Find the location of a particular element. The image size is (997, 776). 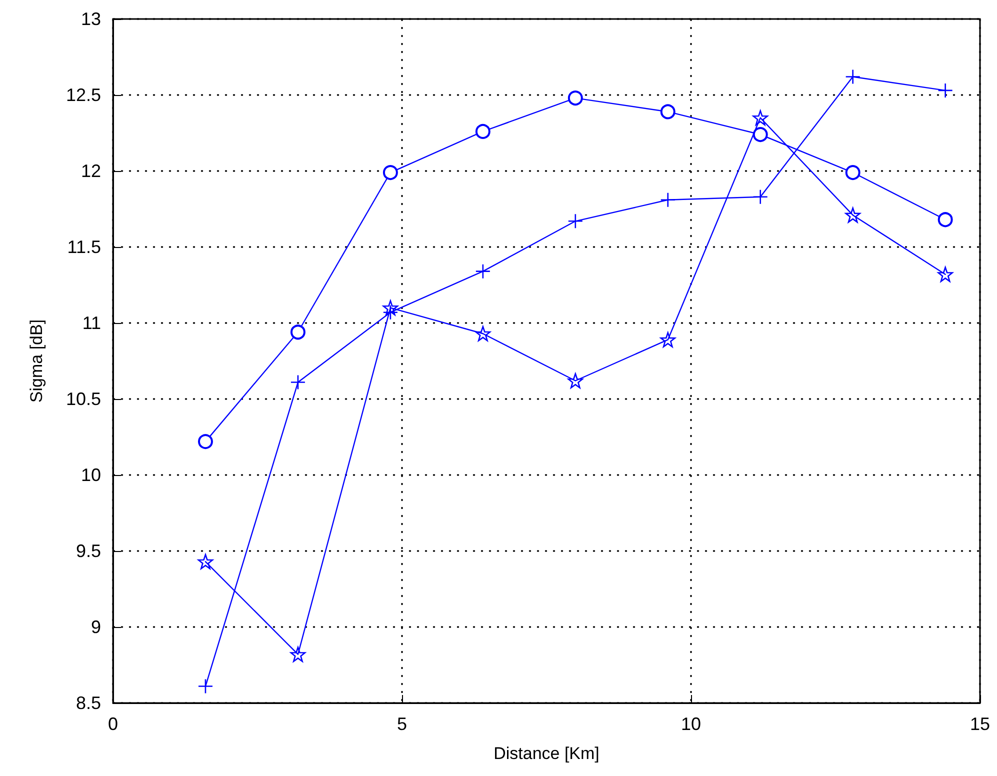

x-tick-label: 15 is located at coordinates (980, 724).